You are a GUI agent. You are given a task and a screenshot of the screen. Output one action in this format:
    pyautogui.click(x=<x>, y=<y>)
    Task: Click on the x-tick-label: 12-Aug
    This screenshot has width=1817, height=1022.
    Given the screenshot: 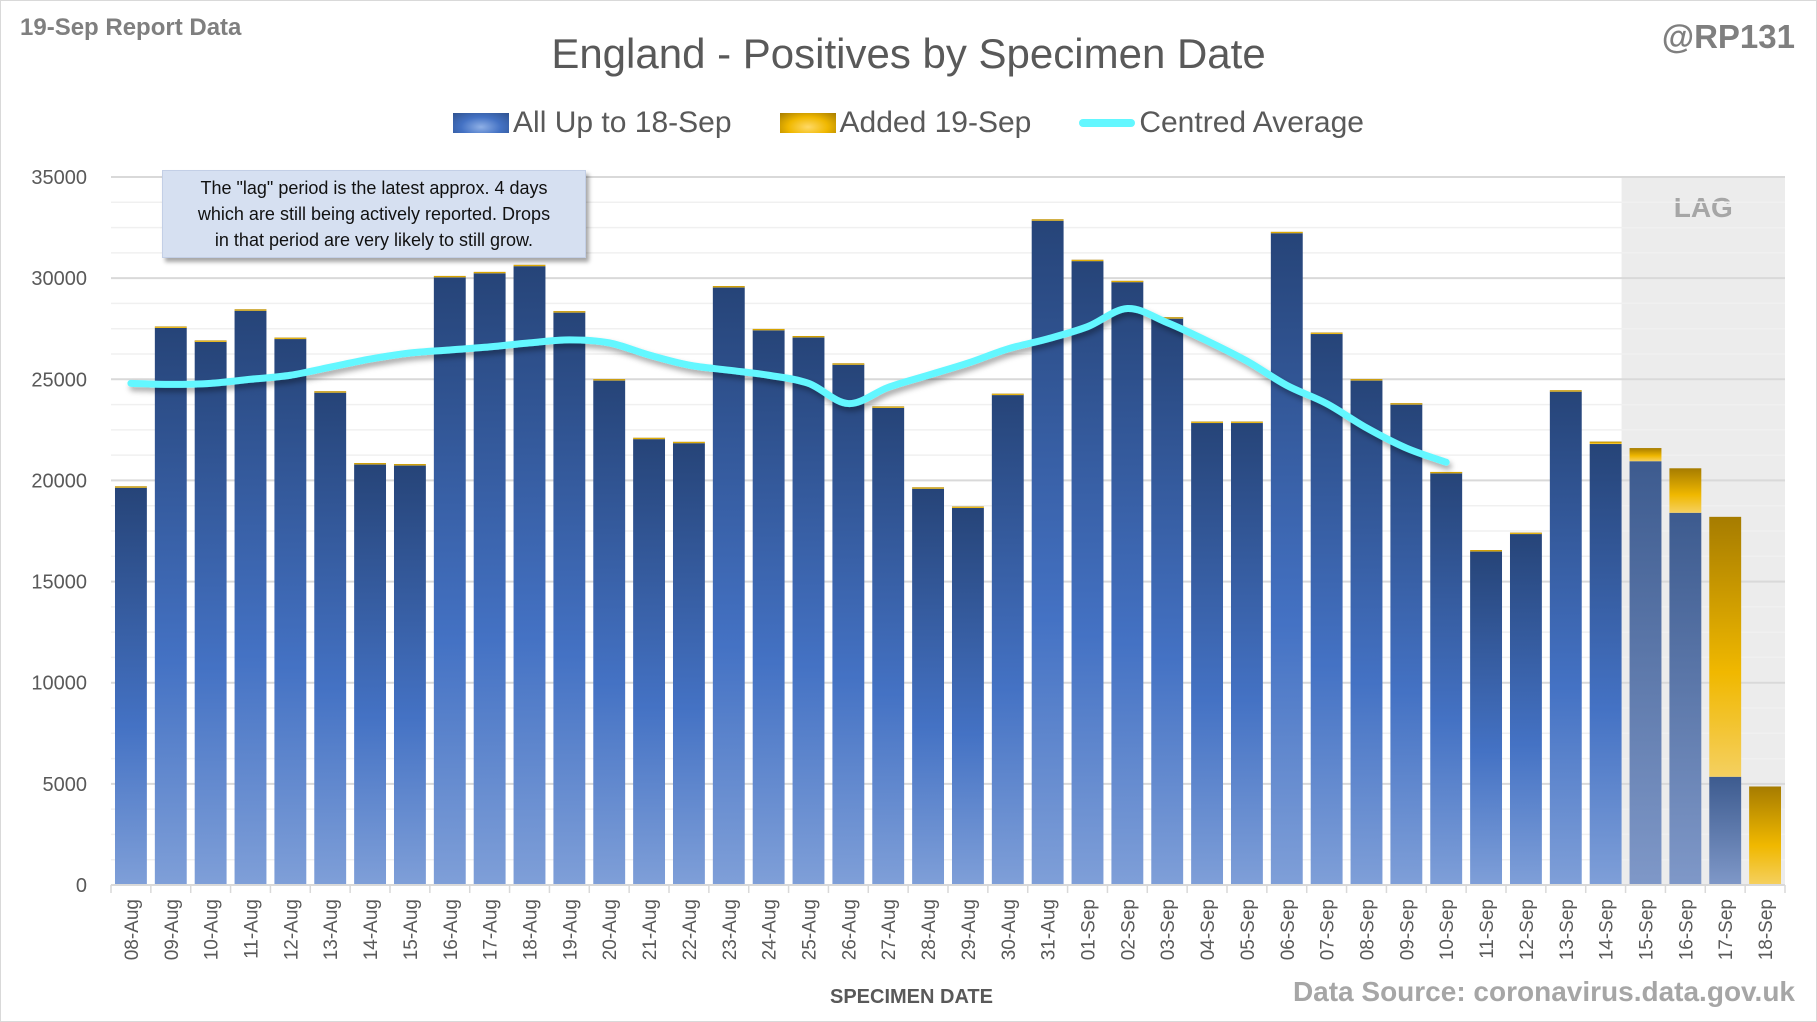 What is the action you would take?
    pyautogui.click(x=291, y=929)
    